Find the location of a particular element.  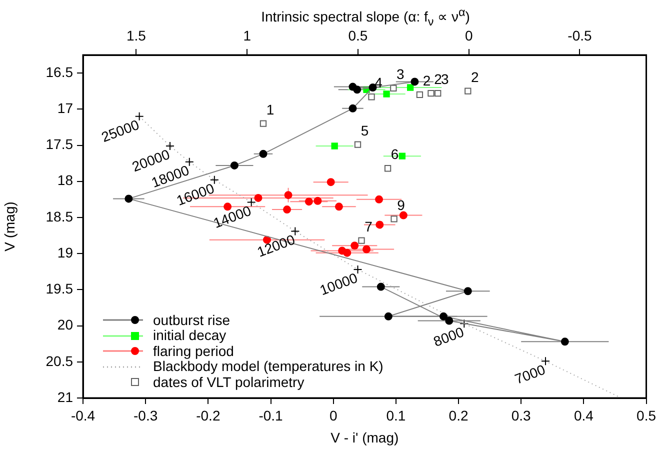

annotation: 5 is located at coordinates (364, 130).